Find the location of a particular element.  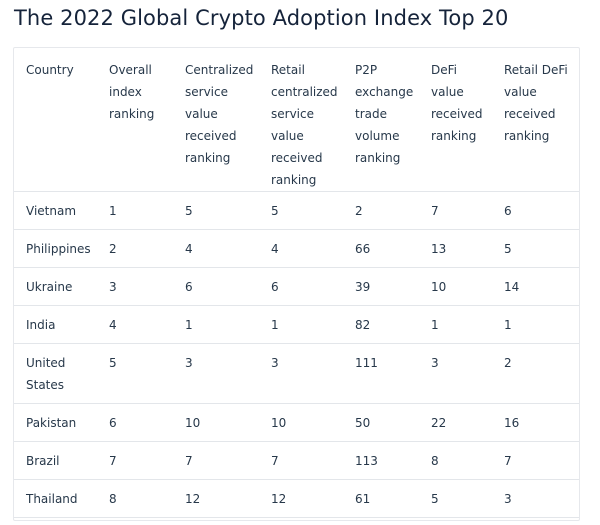

cell-retail-defi: 3 is located at coordinates (535, 498).